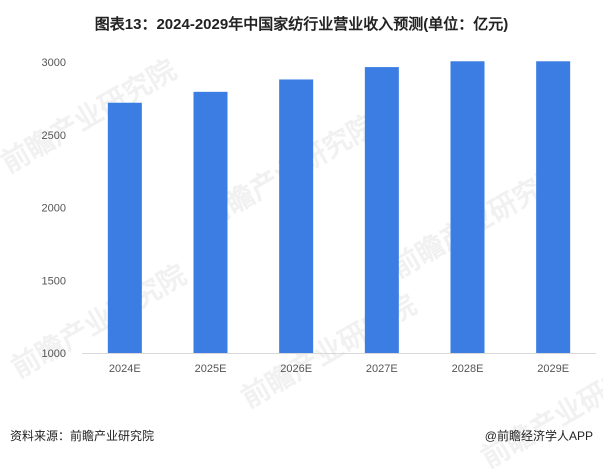 This screenshot has height=476, width=603. I want to click on x-tick-label: 2025E, so click(211, 369).